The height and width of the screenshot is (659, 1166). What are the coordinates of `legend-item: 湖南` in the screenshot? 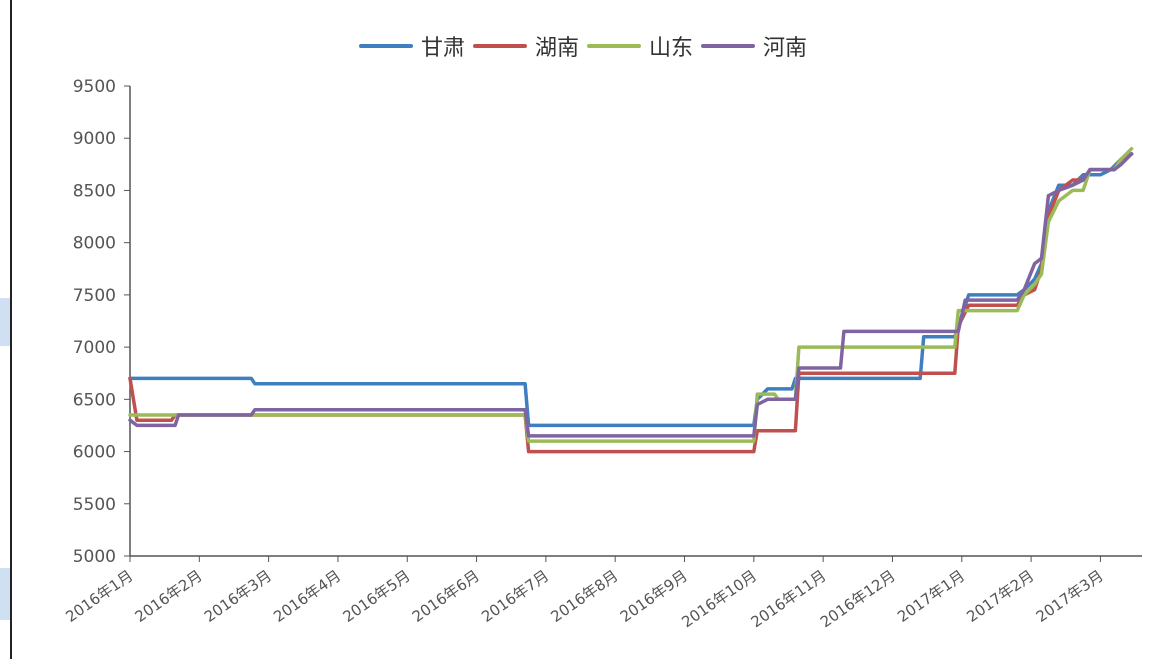 It's located at (525, 46).